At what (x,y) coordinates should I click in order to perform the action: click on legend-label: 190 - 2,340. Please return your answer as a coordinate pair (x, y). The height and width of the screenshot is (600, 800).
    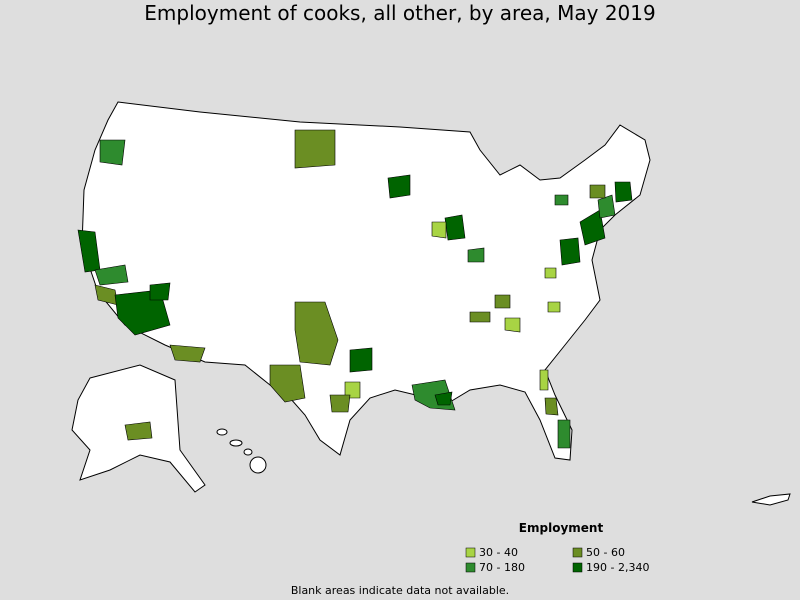
    Looking at the image, I should click on (617, 567).